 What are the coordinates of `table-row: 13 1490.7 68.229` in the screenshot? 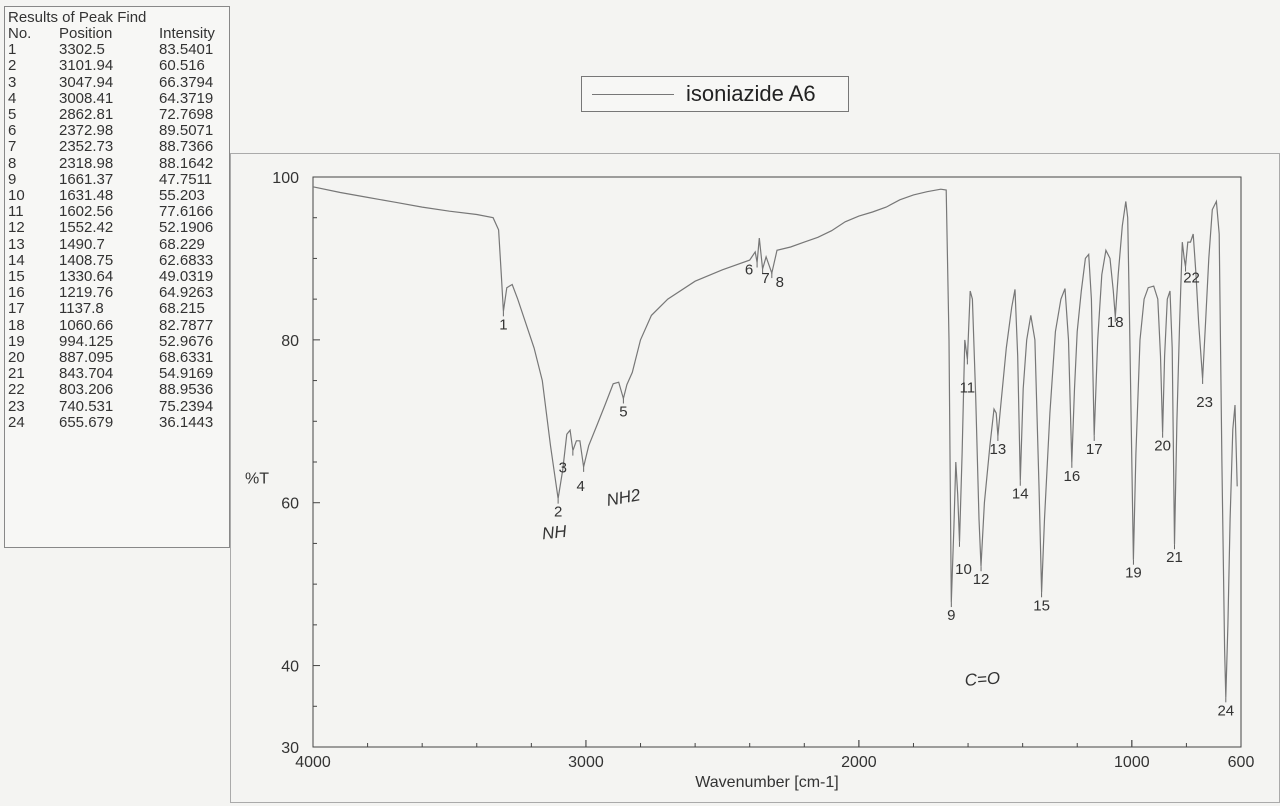 It's located at (117, 244).